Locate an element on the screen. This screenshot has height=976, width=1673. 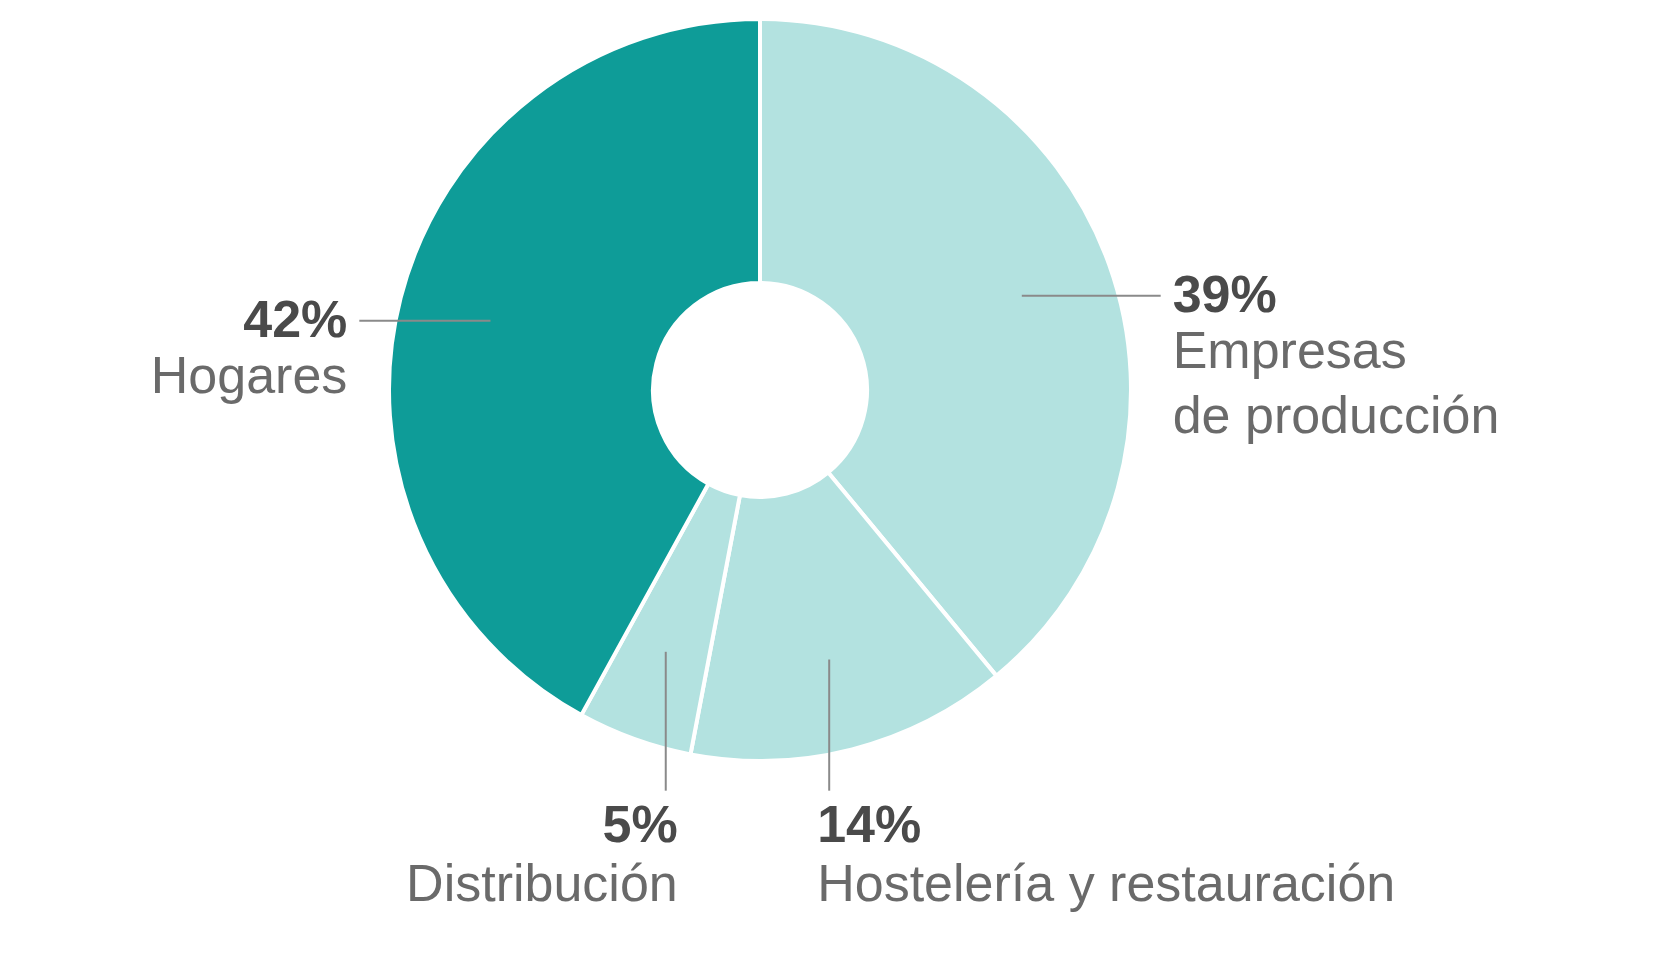
data-label: 39% is located at coordinates (1224, 293).